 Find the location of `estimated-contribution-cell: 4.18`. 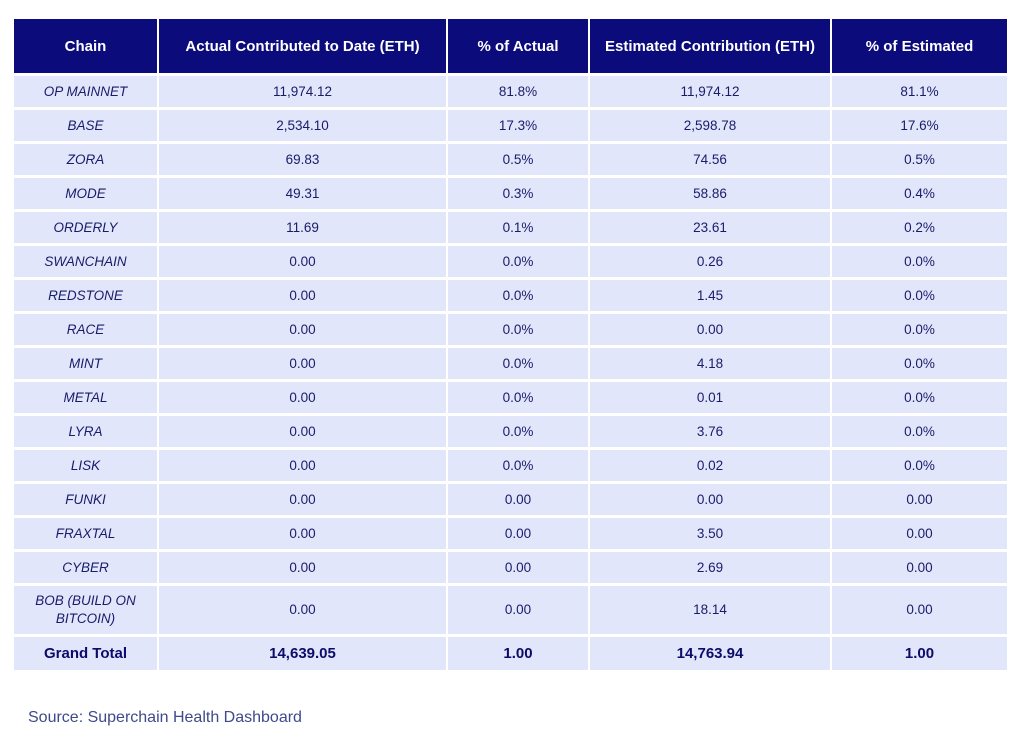

estimated-contribution-cell: 4.18 is located at coordinates (710, 363).